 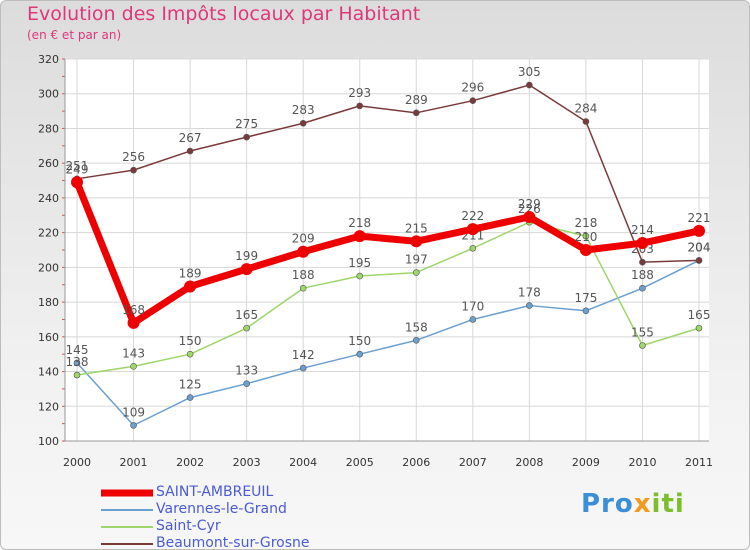 I want to click on data-label-varennes-le-grand: 204, so click(x=699, y=247).